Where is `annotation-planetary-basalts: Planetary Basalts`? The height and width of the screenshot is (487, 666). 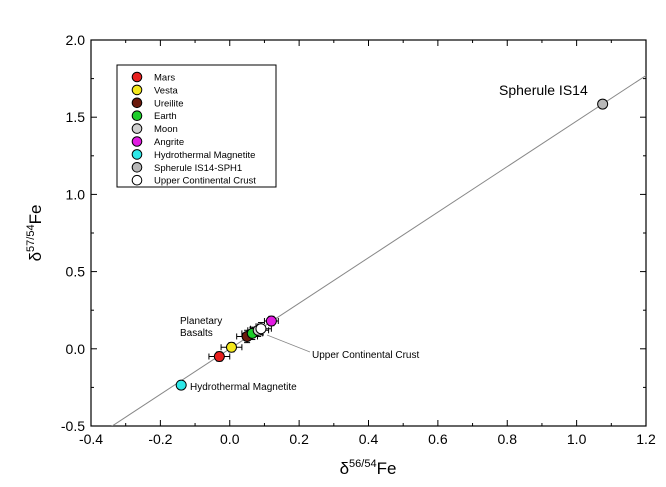 annotation-planetary-basalts: Planetary Basalts is located at coordinates (202, 327).